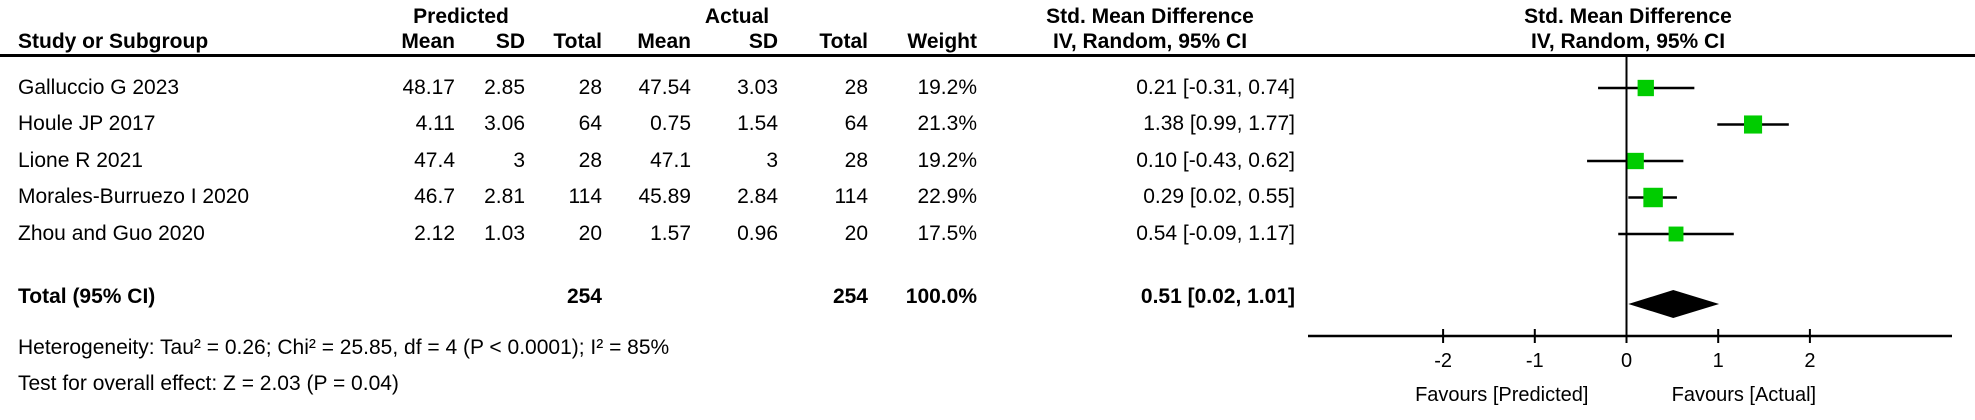 The height and width of the screenshot is (420, 1975). I want to click on study-smd-ci: 1.38 [0.99, 1.77], so click(1219, 123).